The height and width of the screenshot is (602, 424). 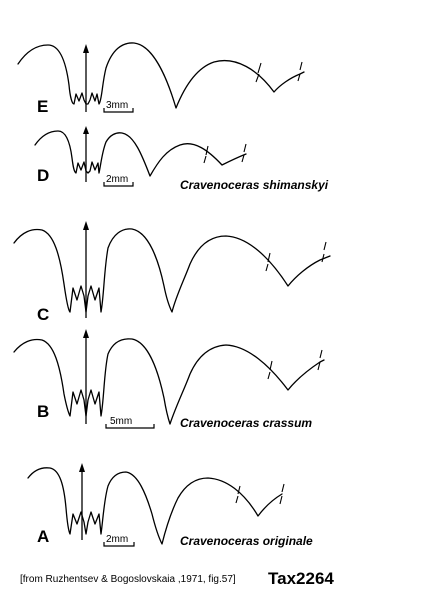 I want to click on scale-bar-b, so click(x=130, y=426).